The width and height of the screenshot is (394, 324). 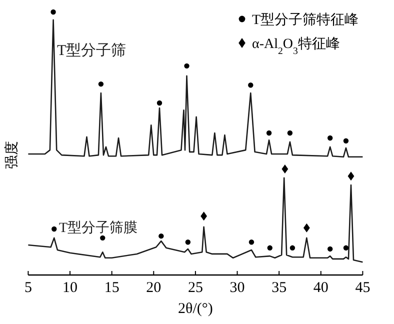 What do you see at coordinates (296, 46) in the screenshot?
I see `legend-label: α-Al$_{2}$O$_{3}$特征峰` at bounding box center [296, 46].